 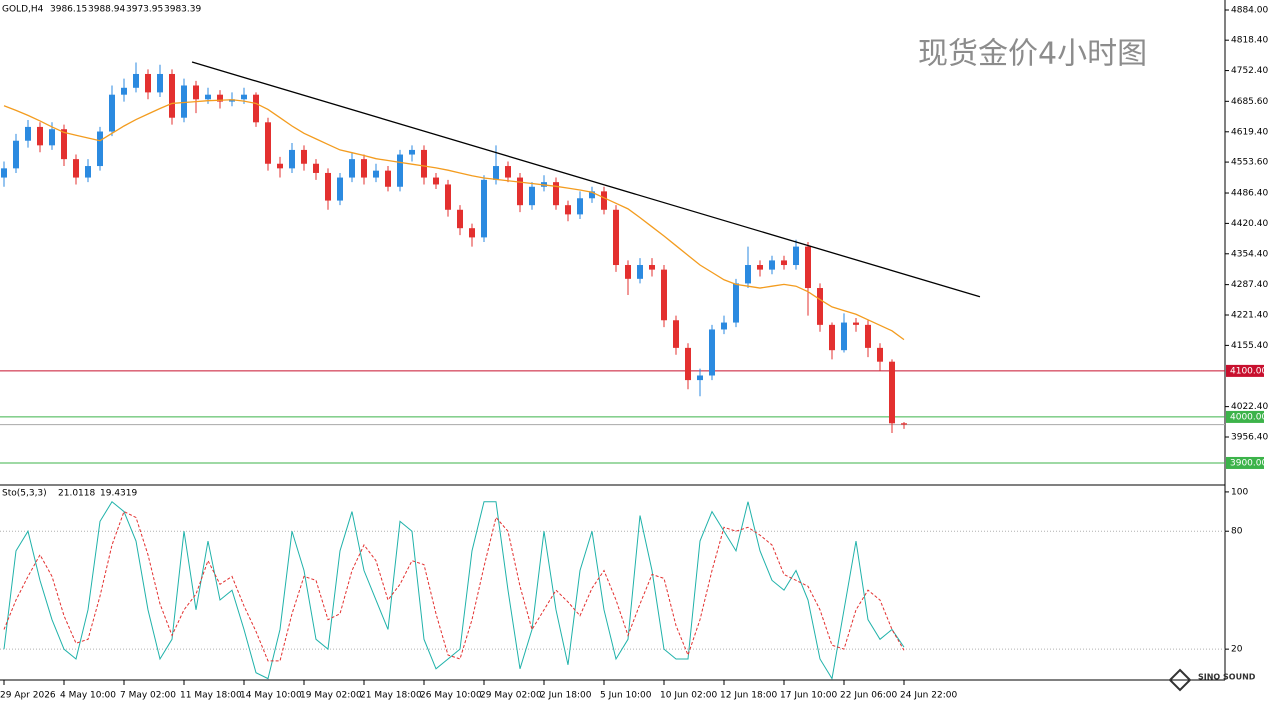 What do you see at coordinates (1237, 650) in the screenshot?
I see `y-tick-label: 20` at bounding box center [1237, 650].